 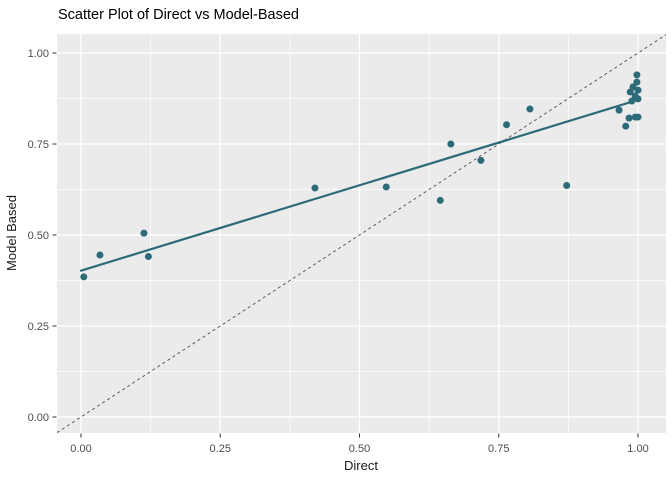 I want to click on y-tick-label: 0.75, so click(x=38, y=145).